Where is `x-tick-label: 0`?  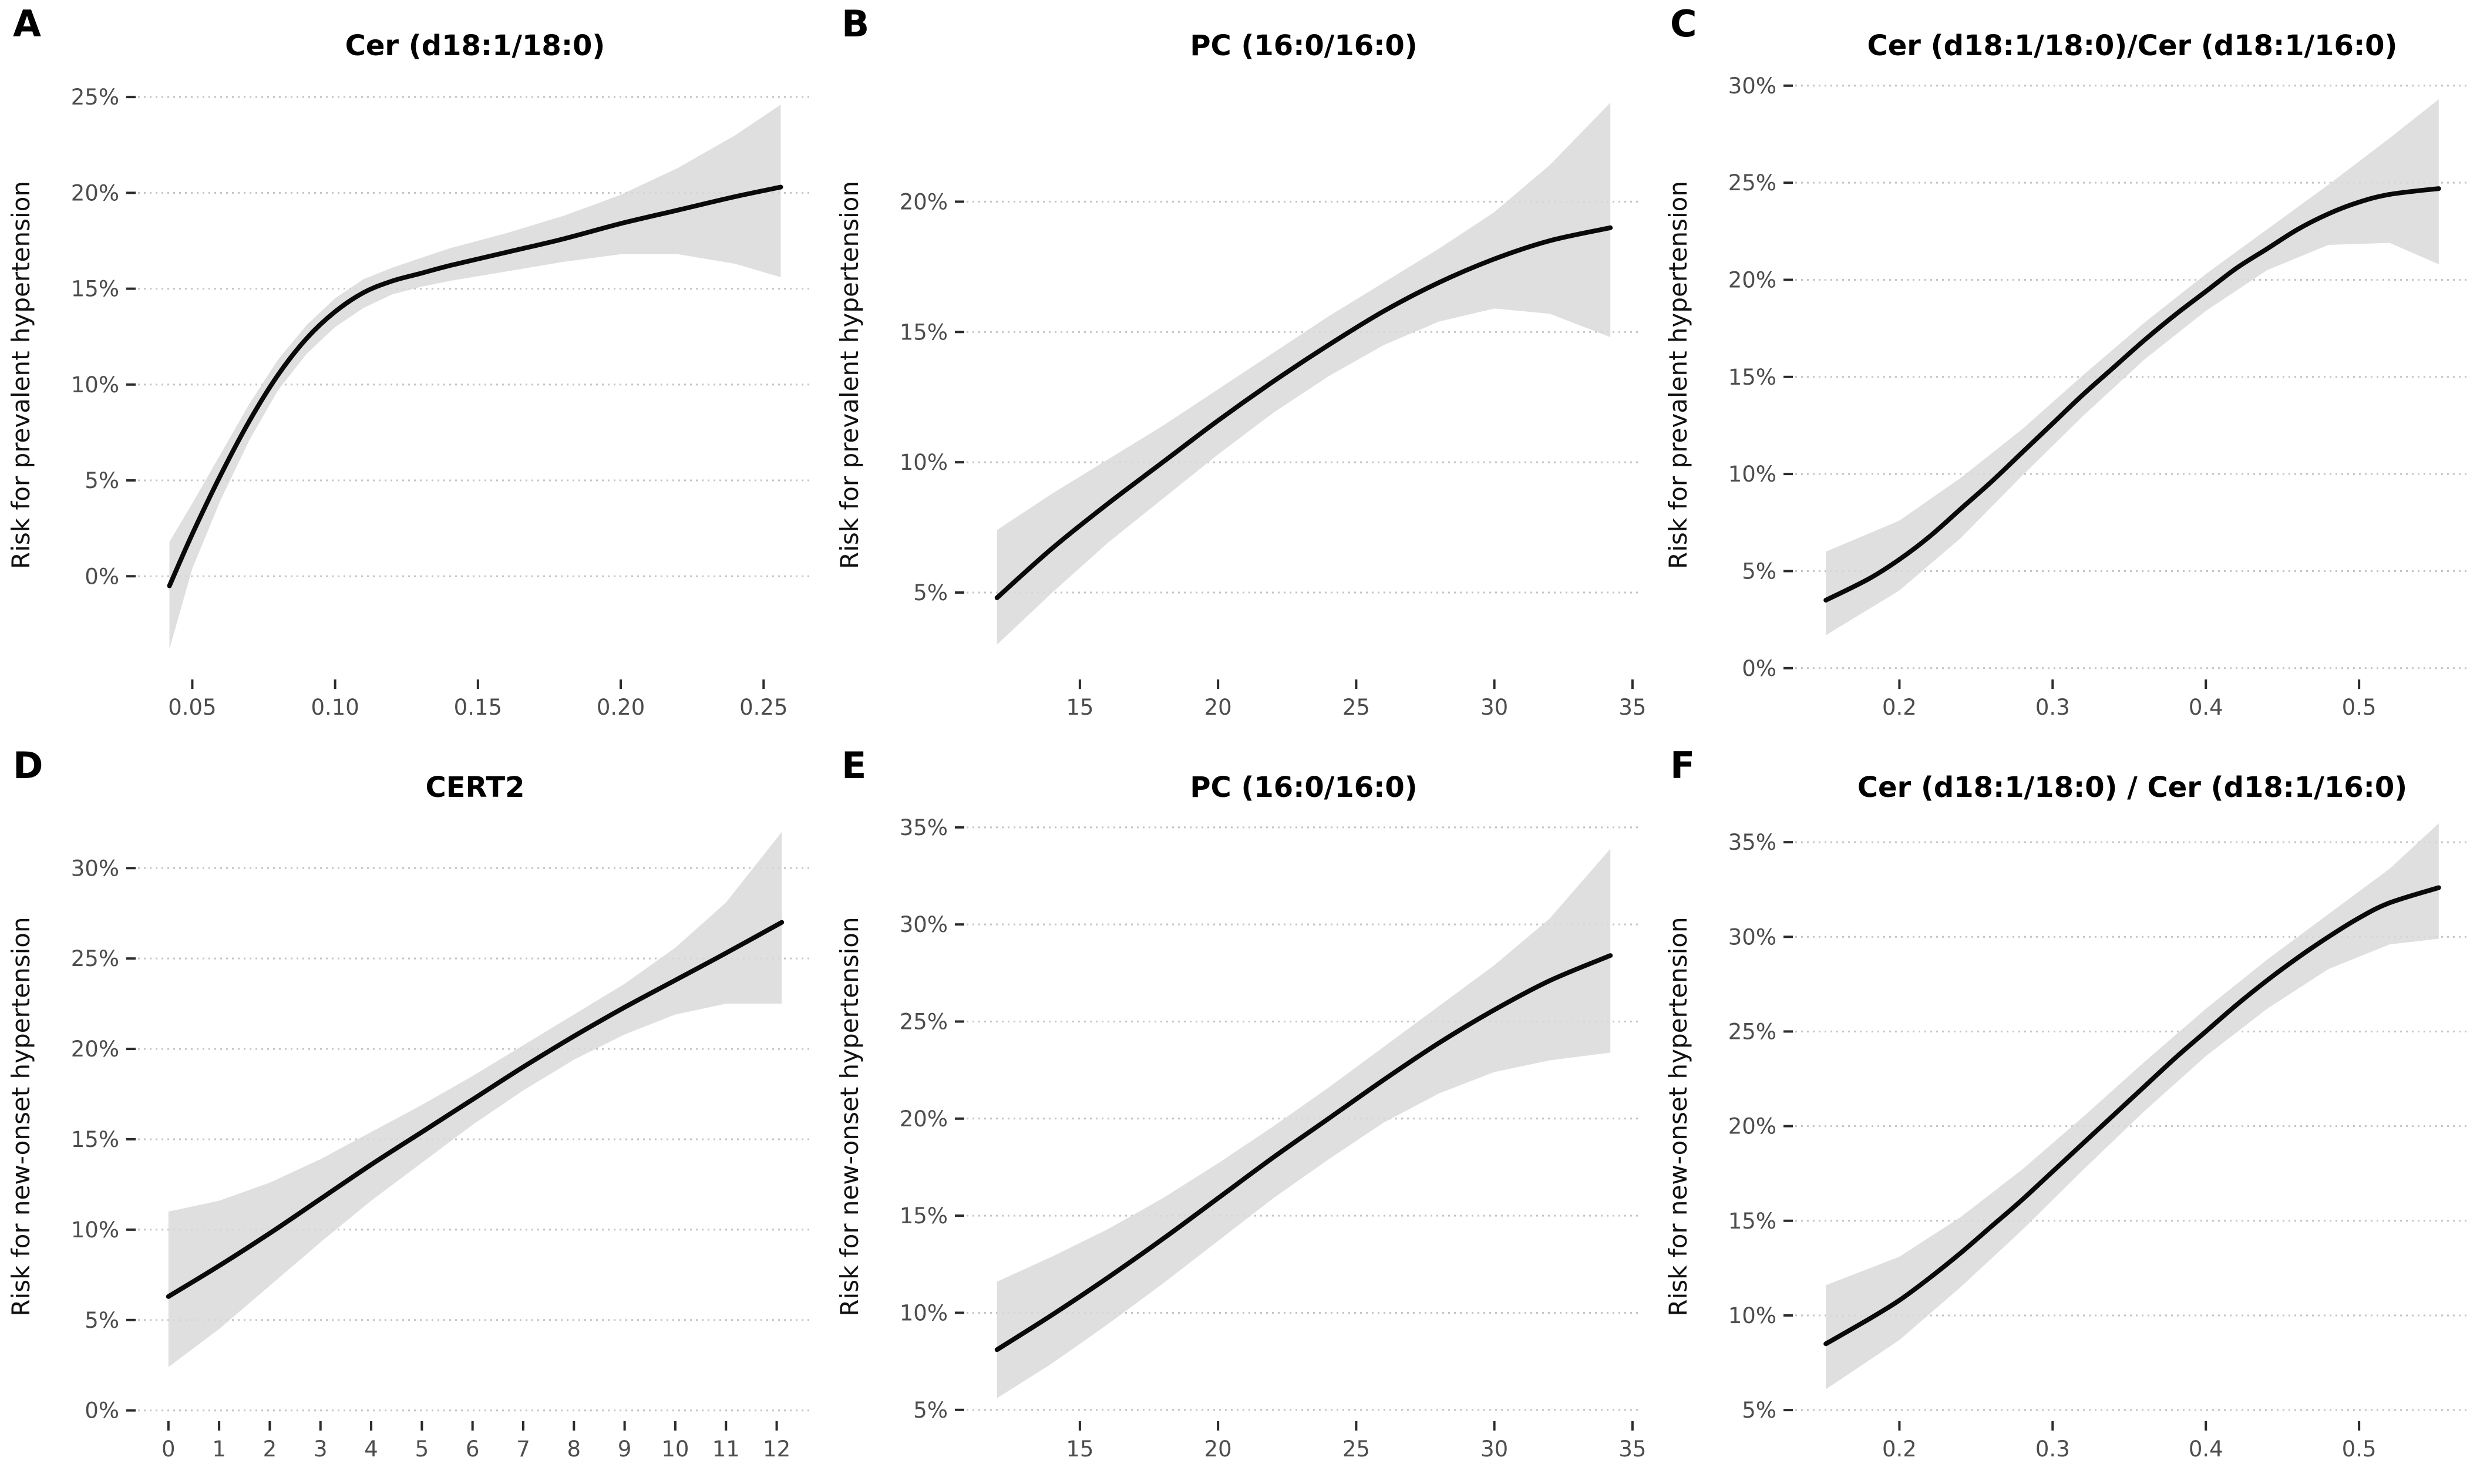
x-tick-label: 0 is located at coordinates (168, 1449).